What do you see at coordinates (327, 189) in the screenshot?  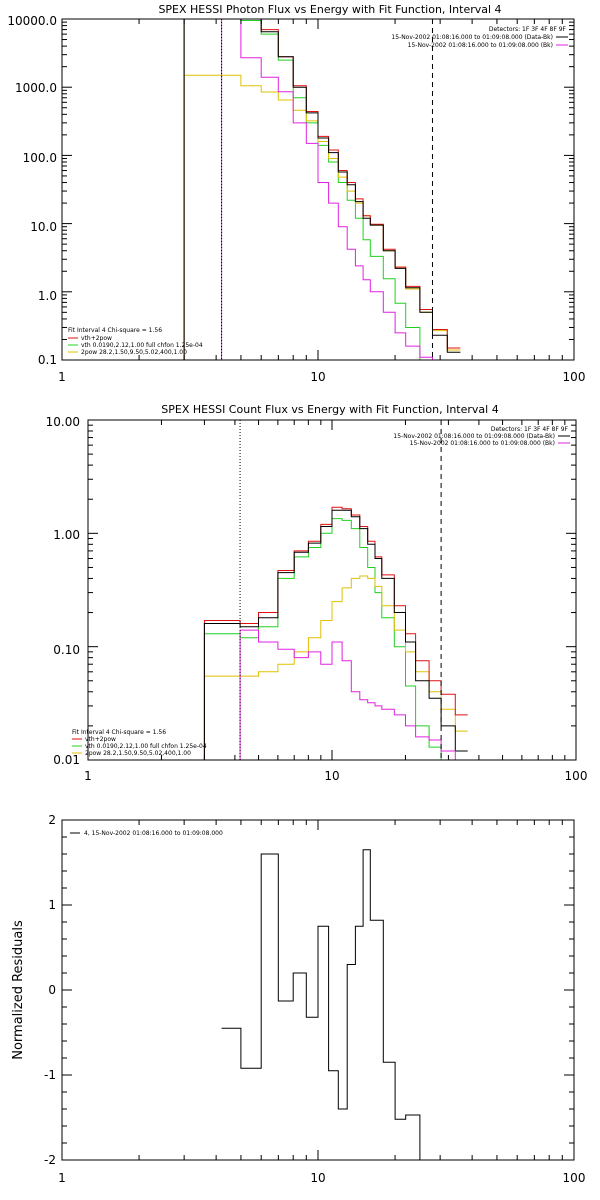 I see `photon-vlines` at bounding box center [327, 189].